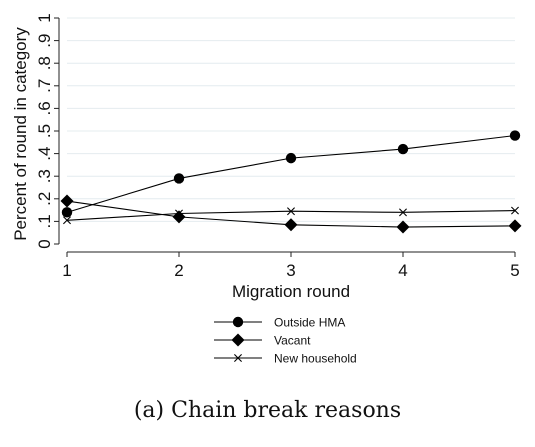 This screenshot has width=535, height=447. Describe the element at coordinates (20, 134) in the screenshot. I see `y-axis-label: Percent of round in category` at that location.